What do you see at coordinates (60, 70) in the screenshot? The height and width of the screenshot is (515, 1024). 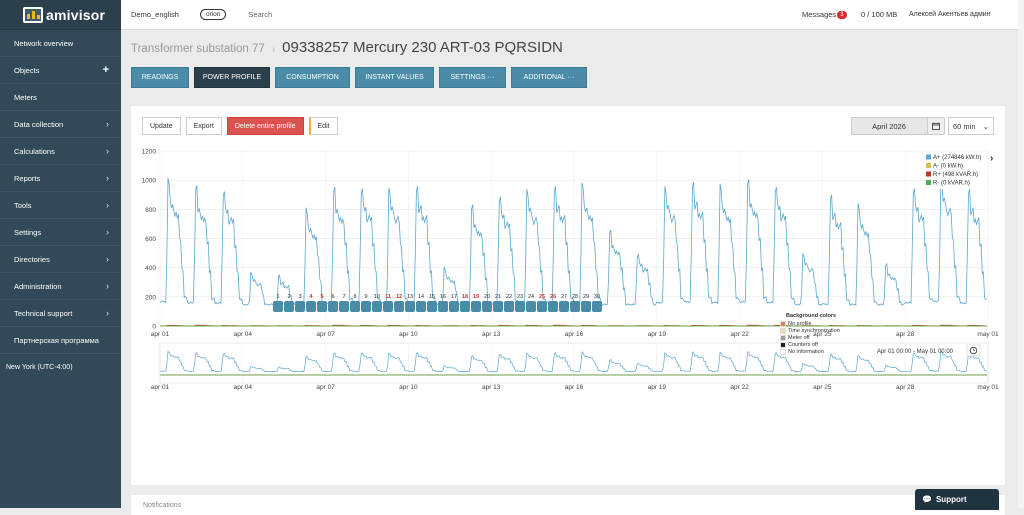 I see `sidebar-item-objects: Objects+` at bounding box center [60, 70].